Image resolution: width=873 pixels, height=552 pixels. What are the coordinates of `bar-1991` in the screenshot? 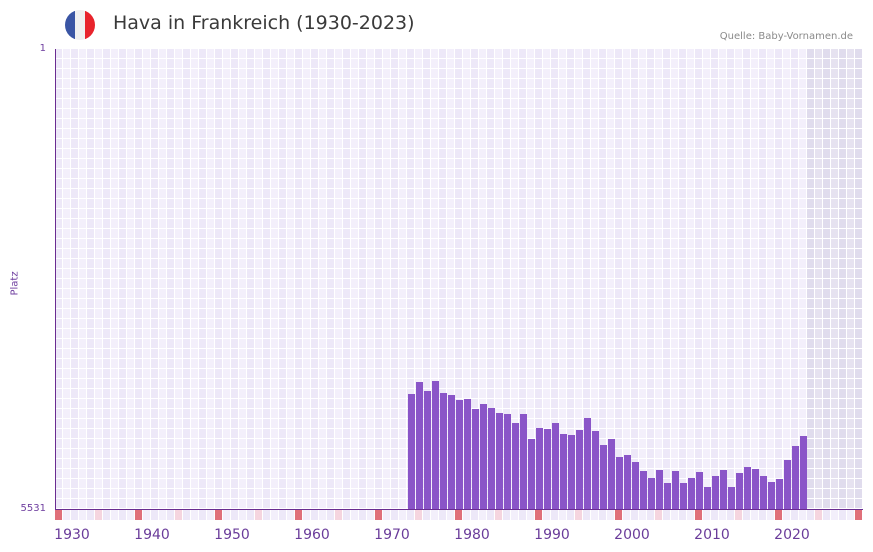 It's located at (547, 469).